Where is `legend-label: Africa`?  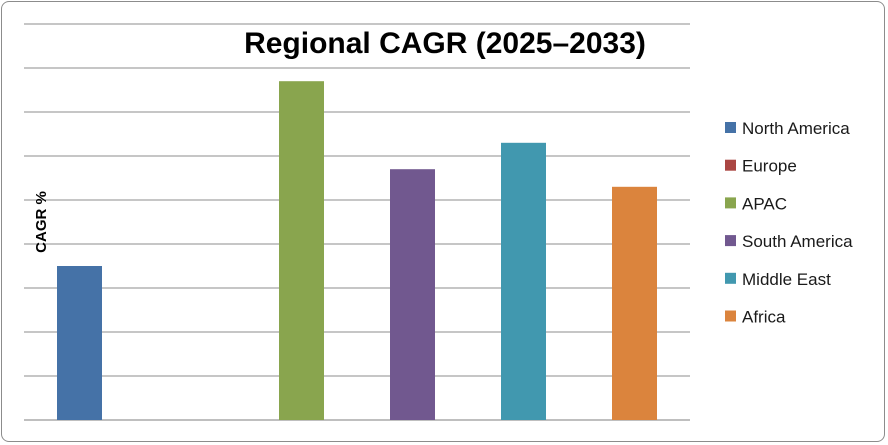 legend-label: Africa is located at coordinates (764, 317).